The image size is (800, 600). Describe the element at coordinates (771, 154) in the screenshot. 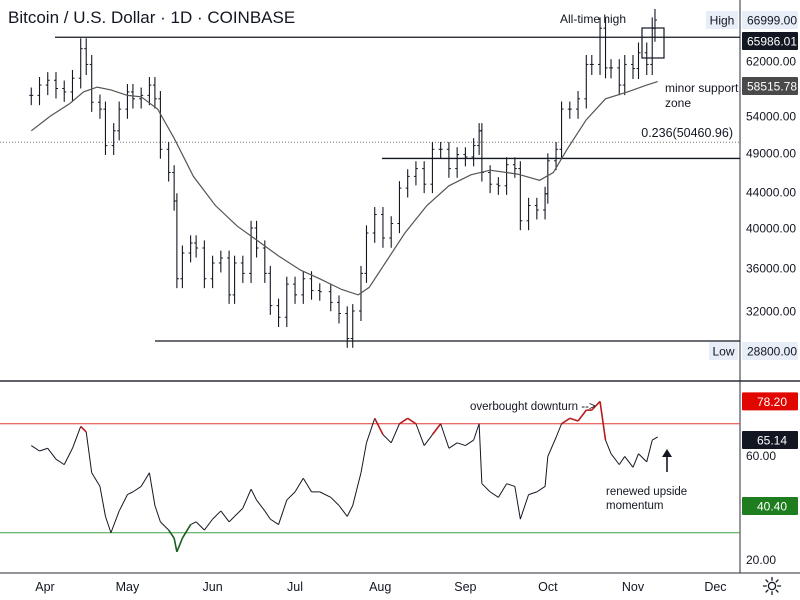

I see `price-tick-label: 49000.00` at that location.